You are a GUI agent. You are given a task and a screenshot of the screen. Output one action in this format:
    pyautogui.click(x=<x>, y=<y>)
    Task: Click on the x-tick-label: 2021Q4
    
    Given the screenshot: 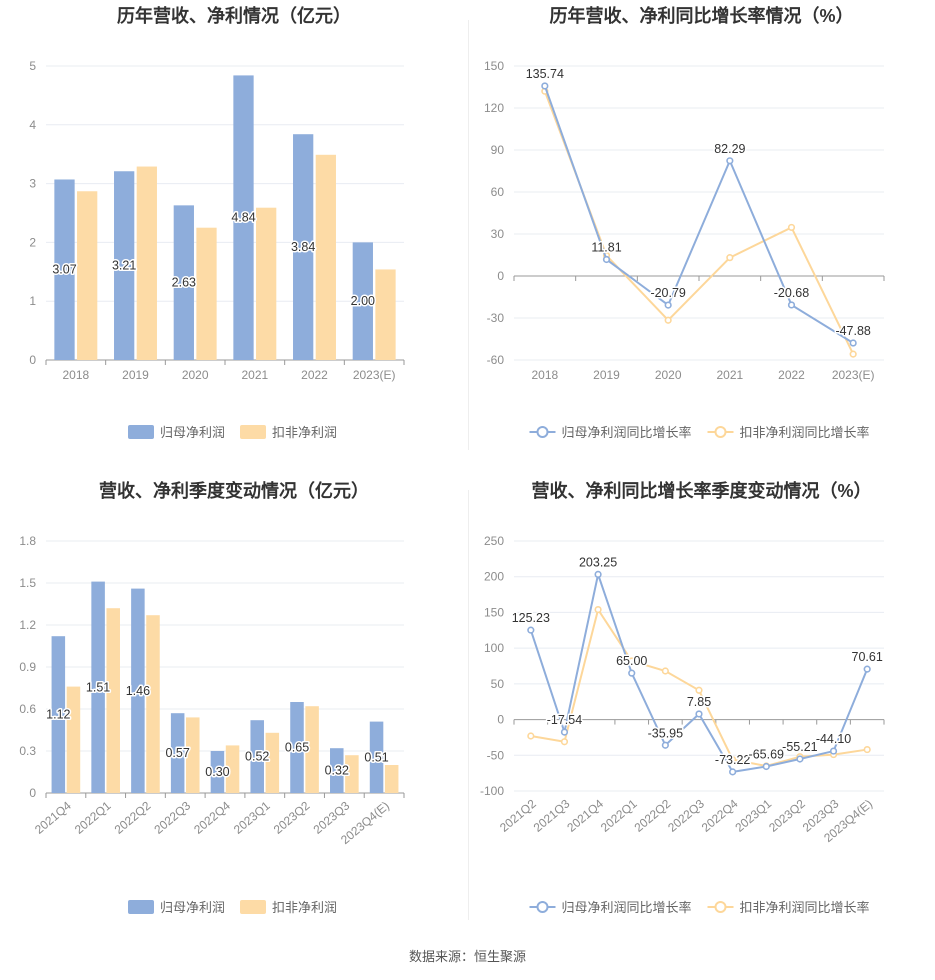 What is the action you would take?
    pyautogui.click(x=585, y=815)
    